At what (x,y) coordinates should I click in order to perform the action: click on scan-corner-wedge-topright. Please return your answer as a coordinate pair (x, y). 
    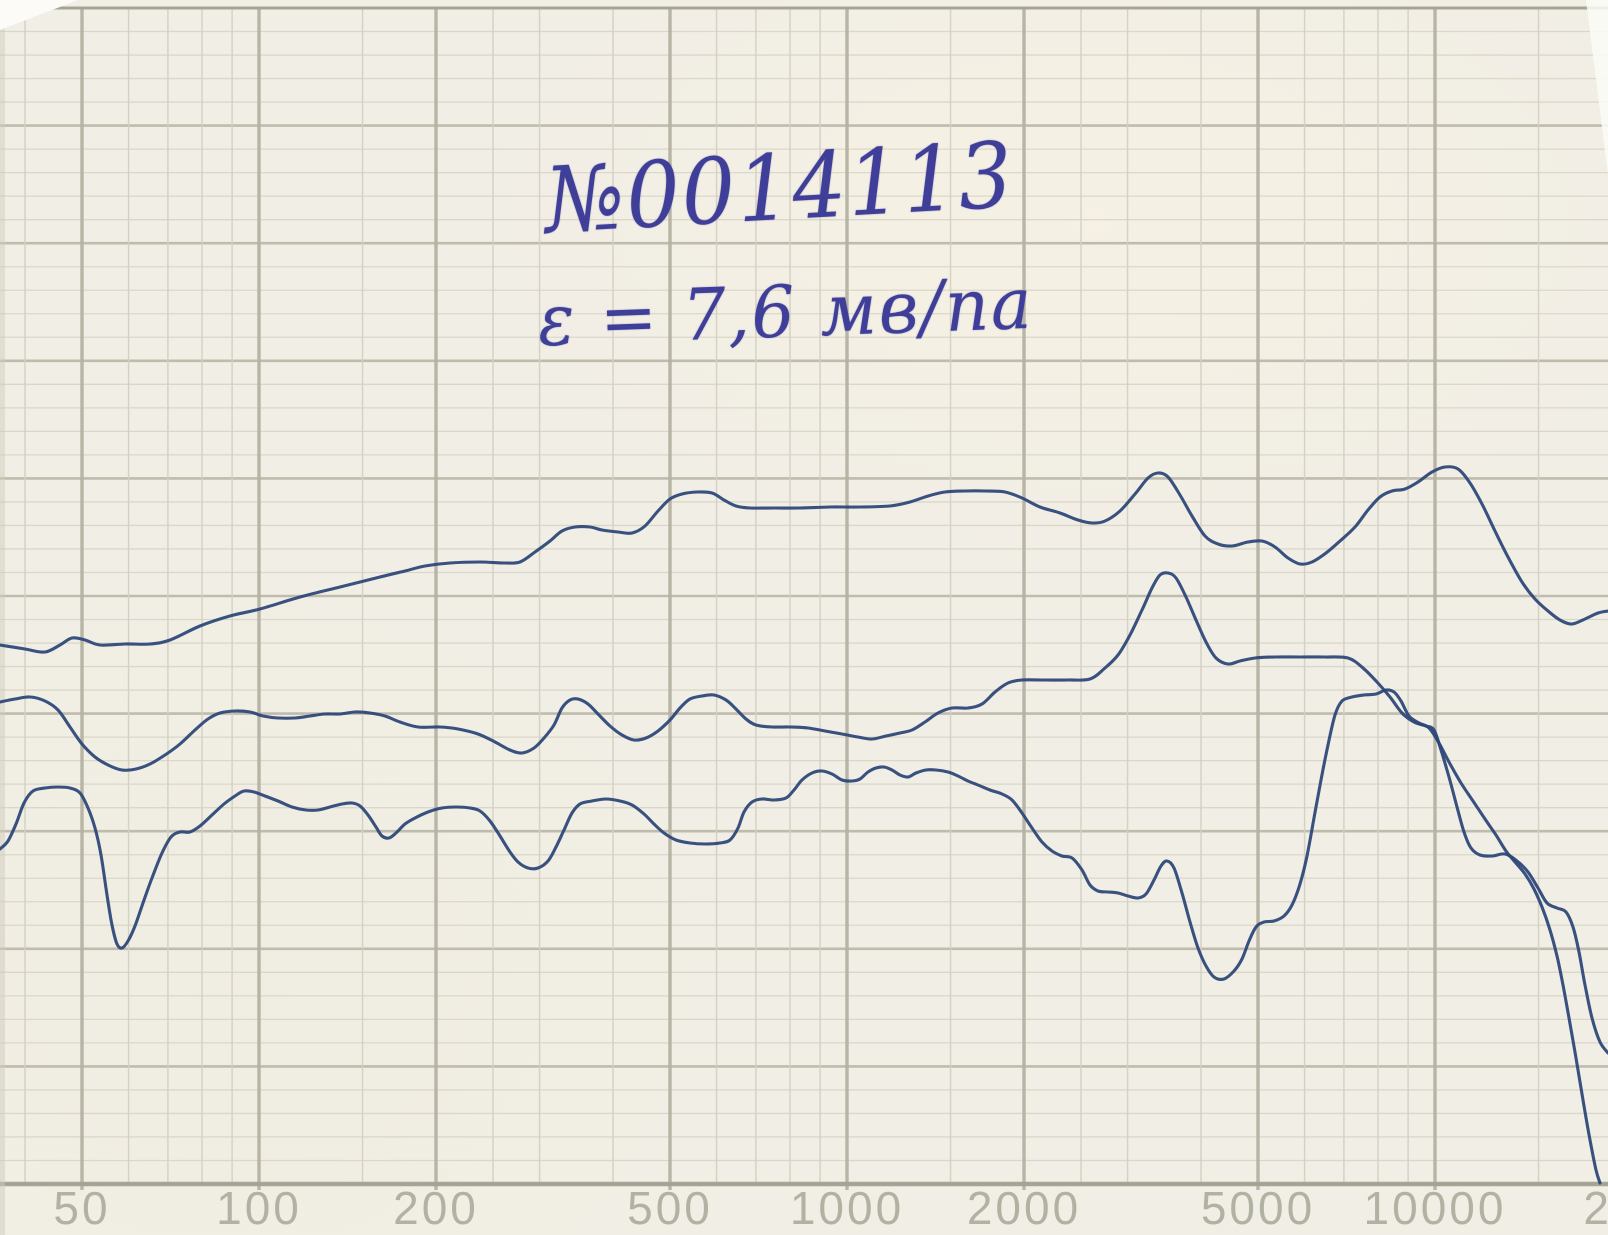
    Looking at the image, I should click on (1597, 87).